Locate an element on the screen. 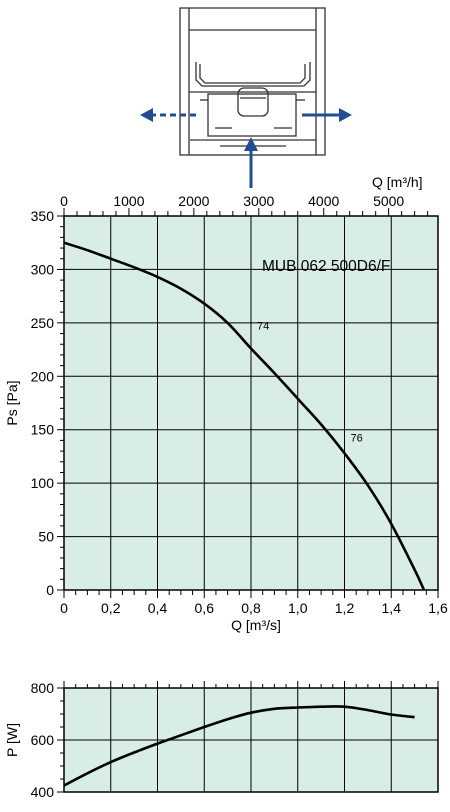 The image size is (450, 812). power-minor-ticks is located at coordinates (248, 737).